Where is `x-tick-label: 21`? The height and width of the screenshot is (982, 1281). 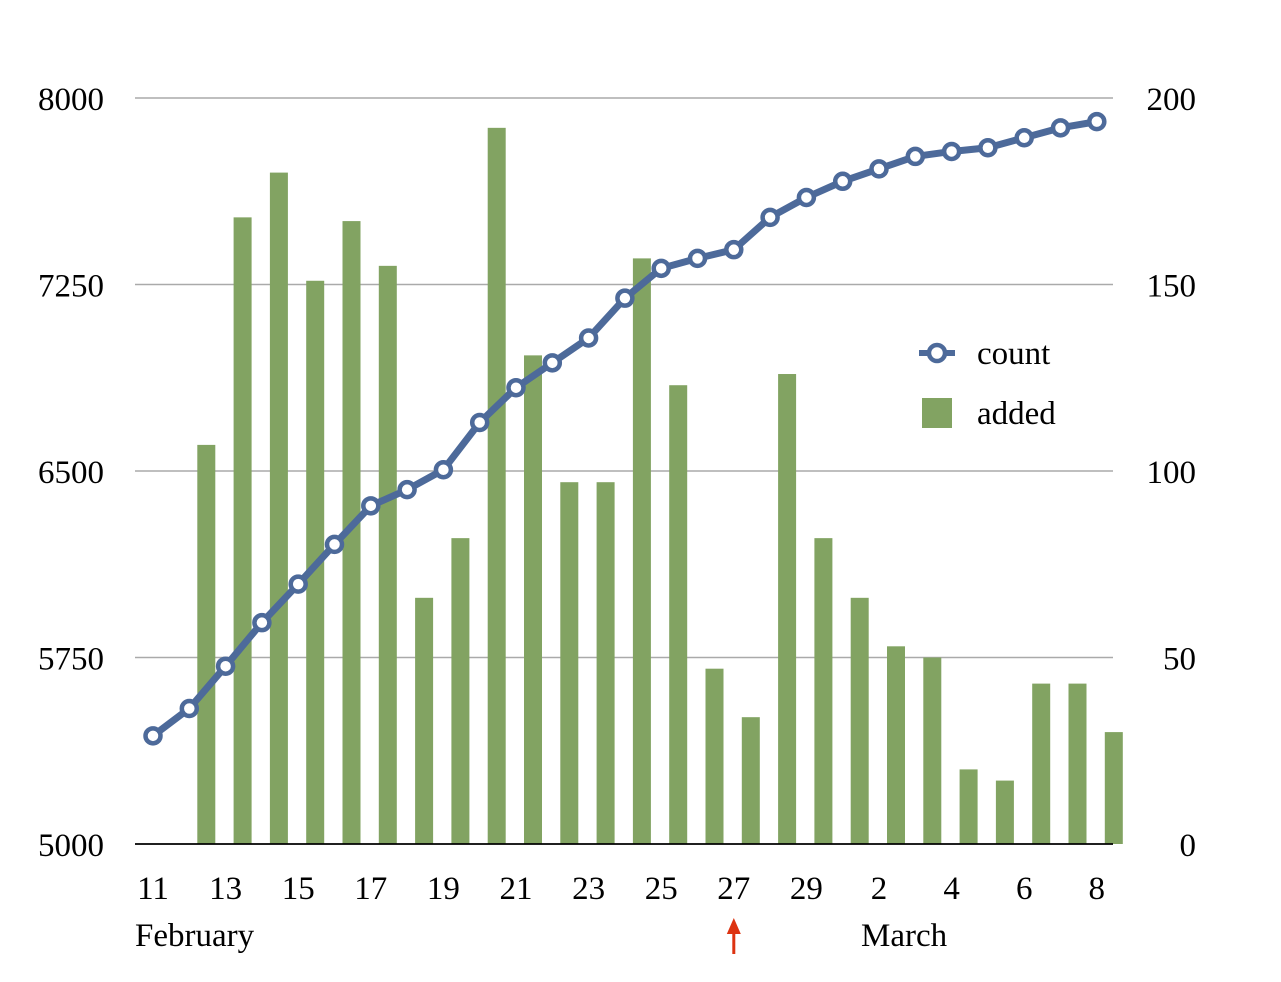 x-tick-label: 21 is located at coordinates (516, 889).